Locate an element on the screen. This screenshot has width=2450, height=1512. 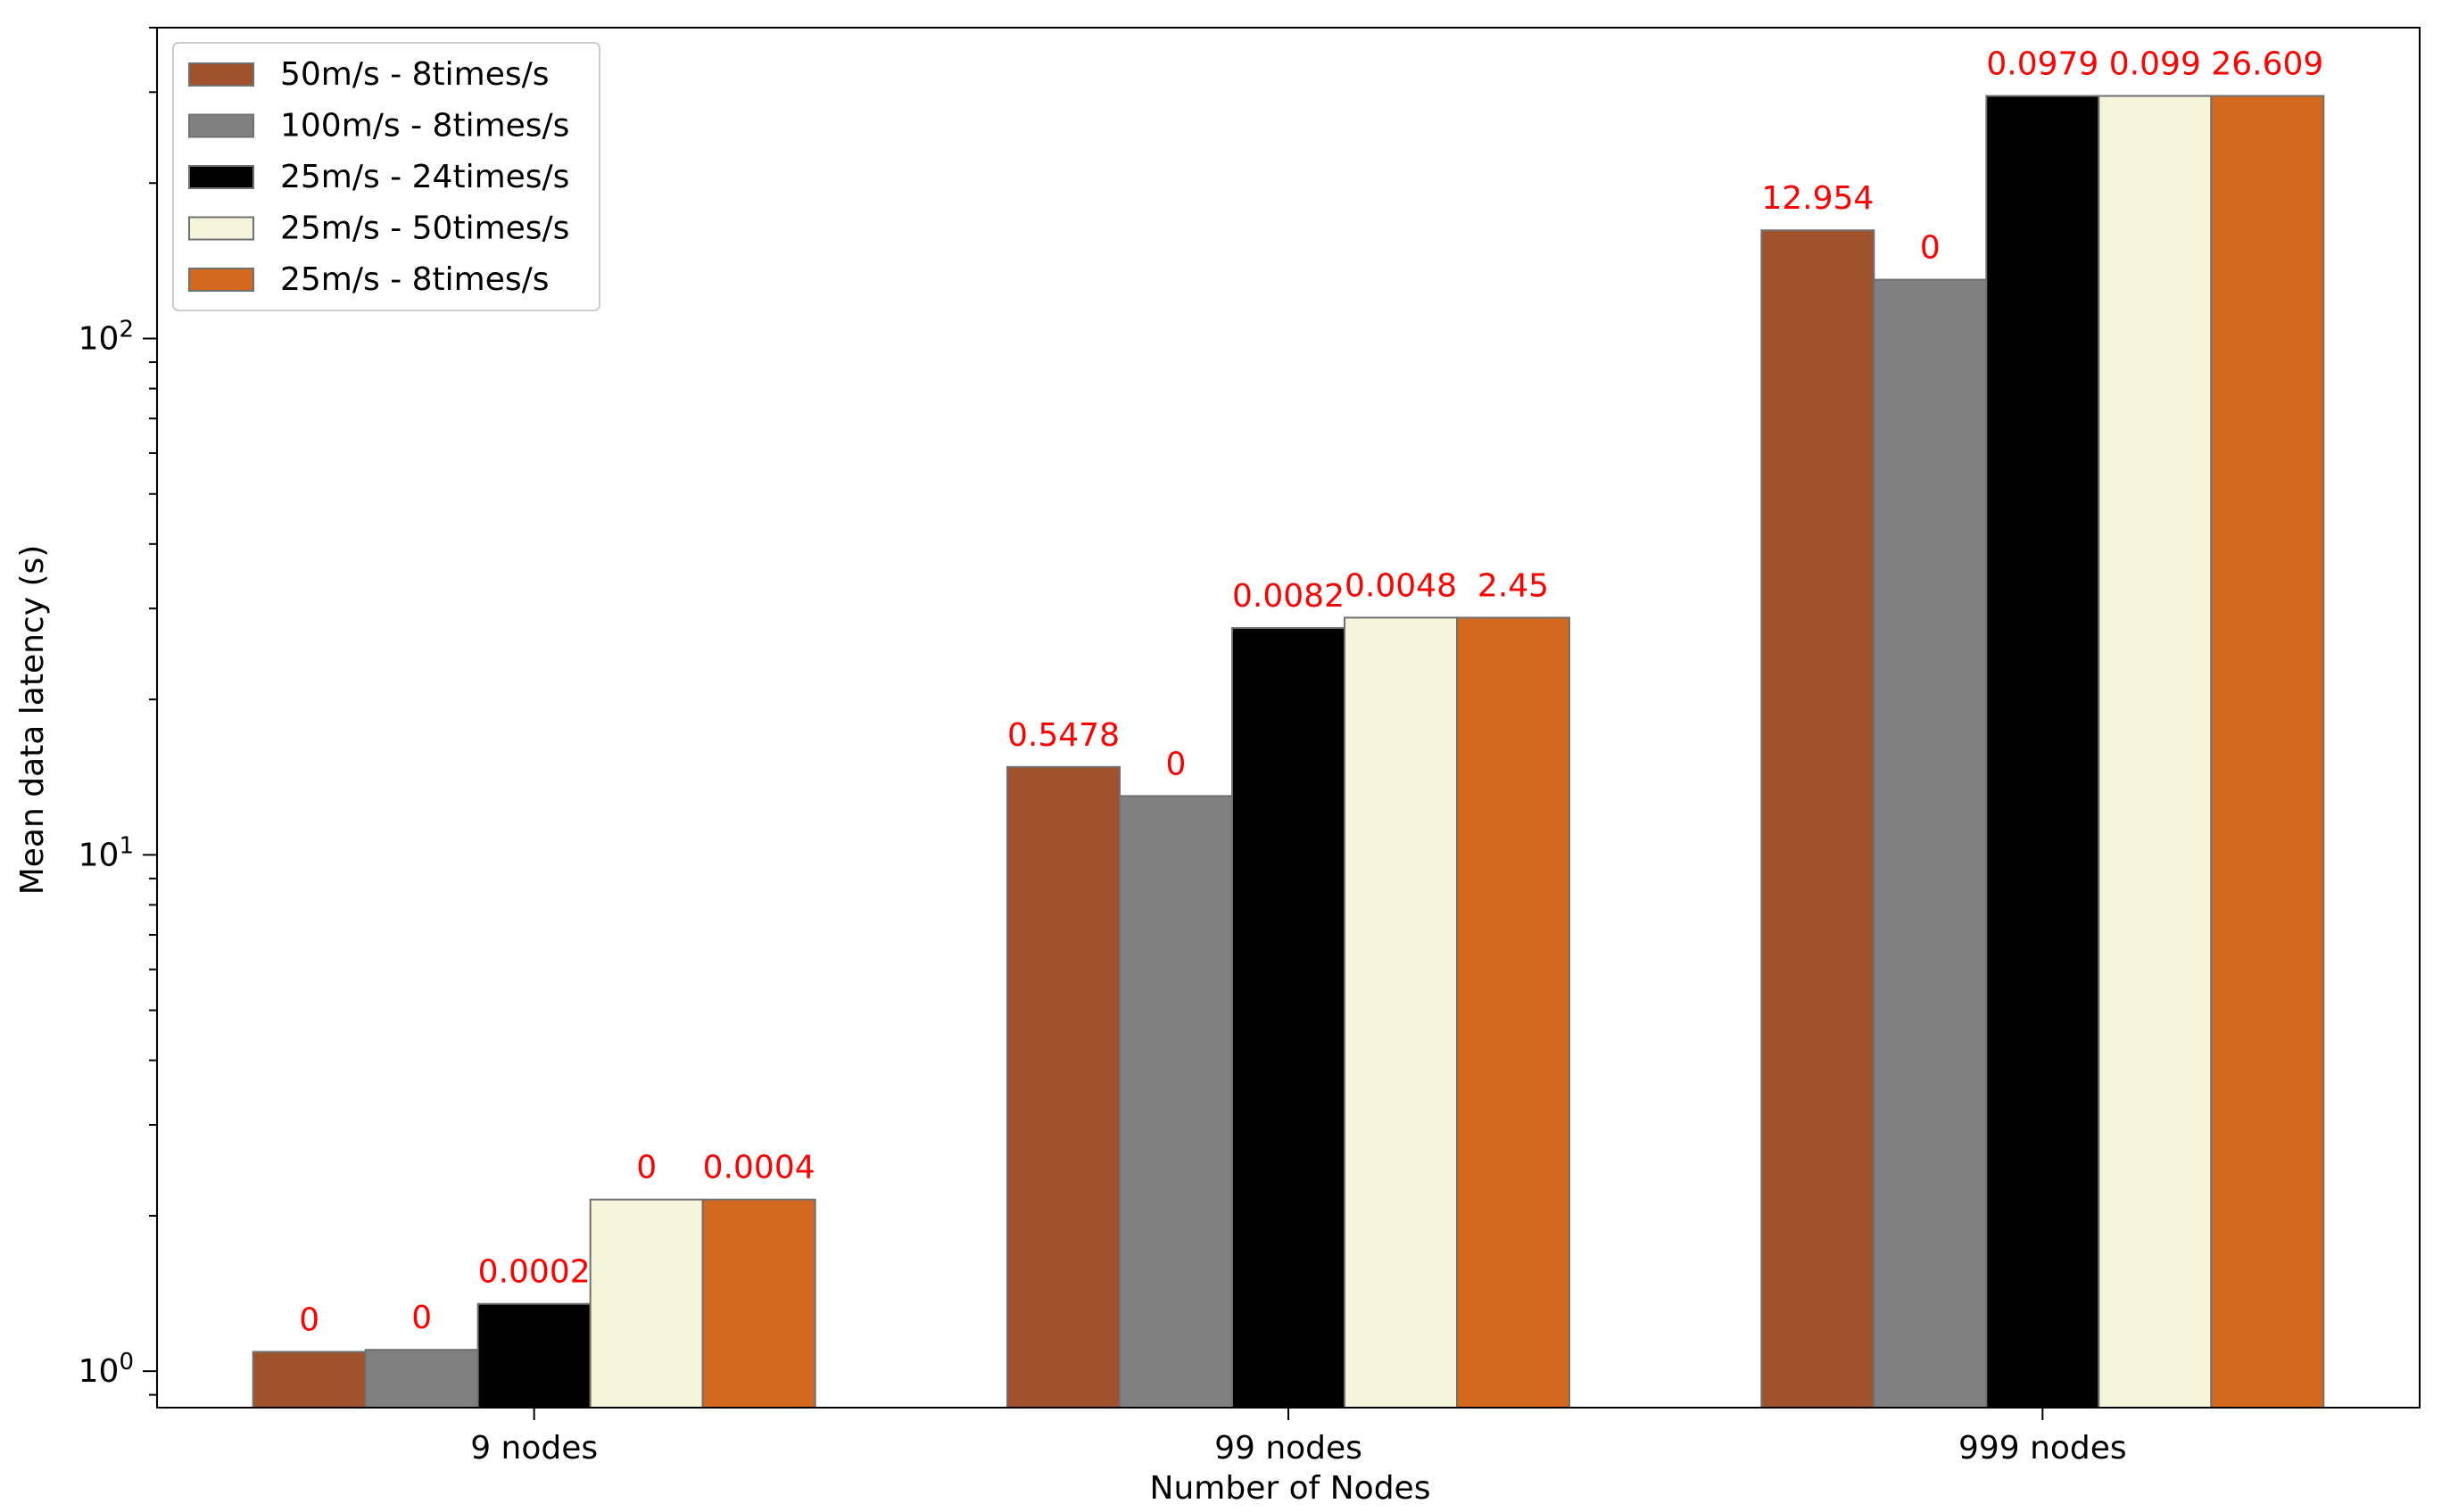
bar-value-label: 0.0979 is located at coordinates (2042, 64).